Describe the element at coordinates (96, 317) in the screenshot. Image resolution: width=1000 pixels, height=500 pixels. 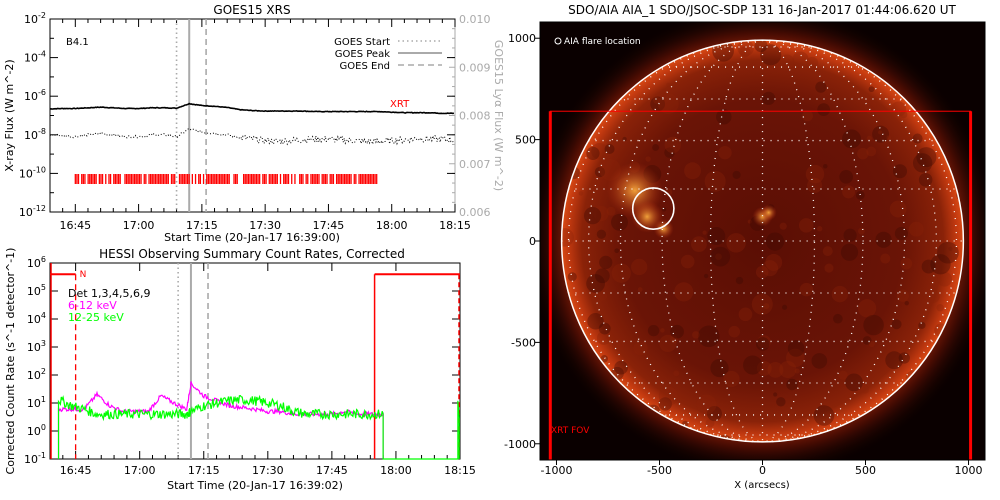
I see `legend-label-12-25kev: 12-25 keV` at that location.